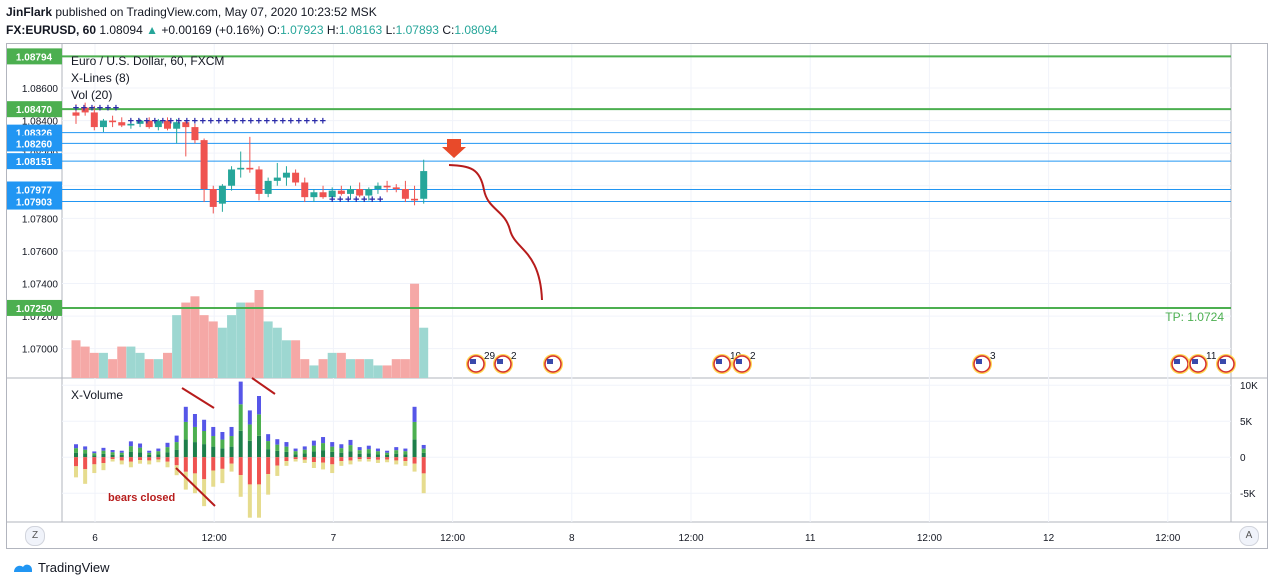  I want to click on forecast-curve, so click(495, 232).